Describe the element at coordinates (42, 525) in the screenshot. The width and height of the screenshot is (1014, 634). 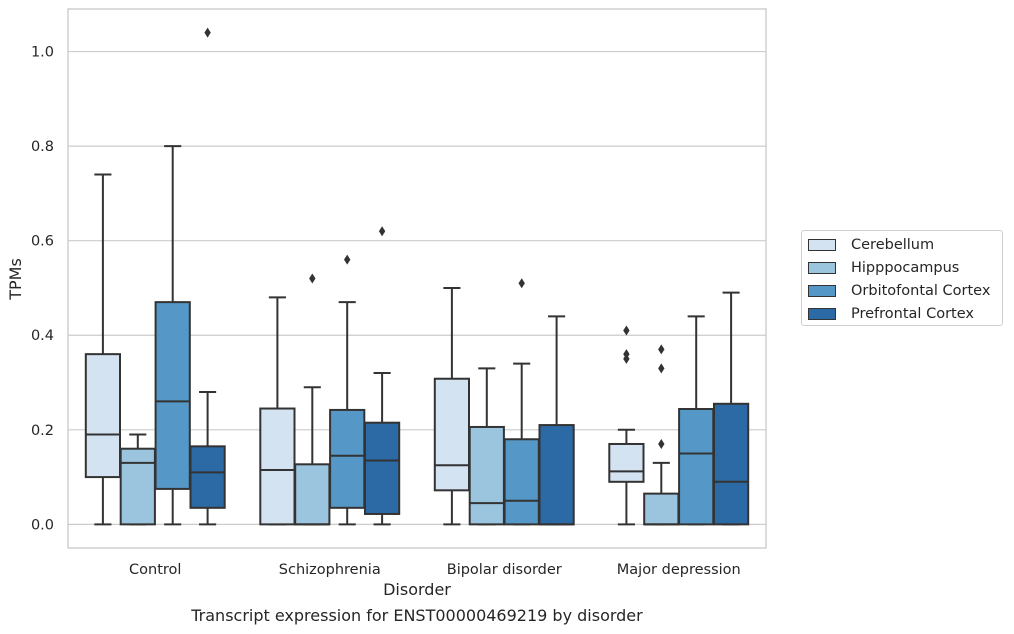
I see `y-tick-label: 0.0` at that location.